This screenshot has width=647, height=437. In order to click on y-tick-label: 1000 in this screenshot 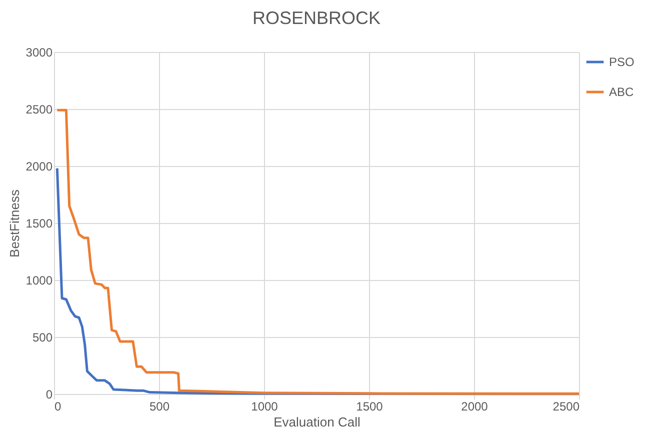, I will do `click(39, 281)`.